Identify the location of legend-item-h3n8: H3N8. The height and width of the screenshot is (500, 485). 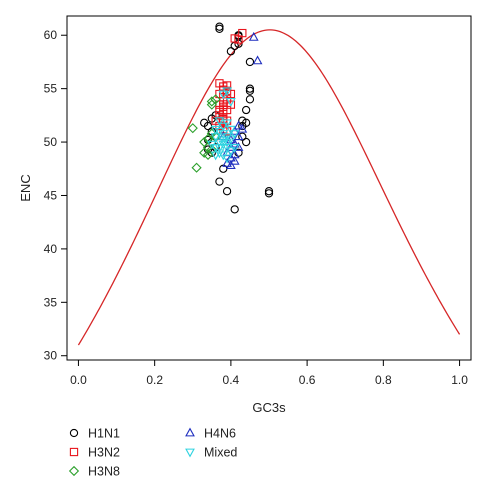
(94, 472).